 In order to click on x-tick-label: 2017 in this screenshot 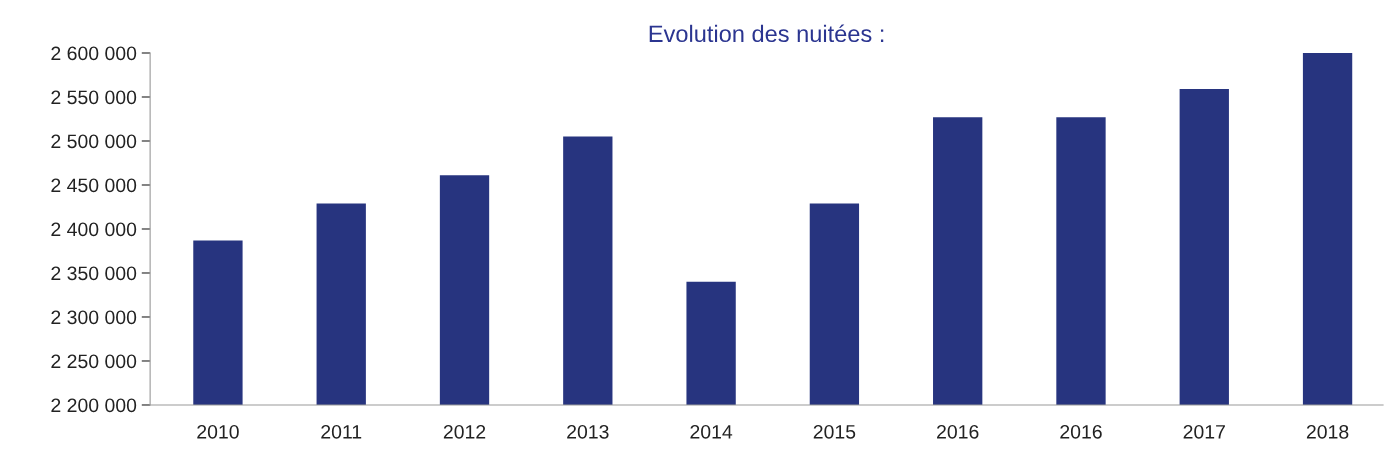, I will do `click(1204, 431)`.